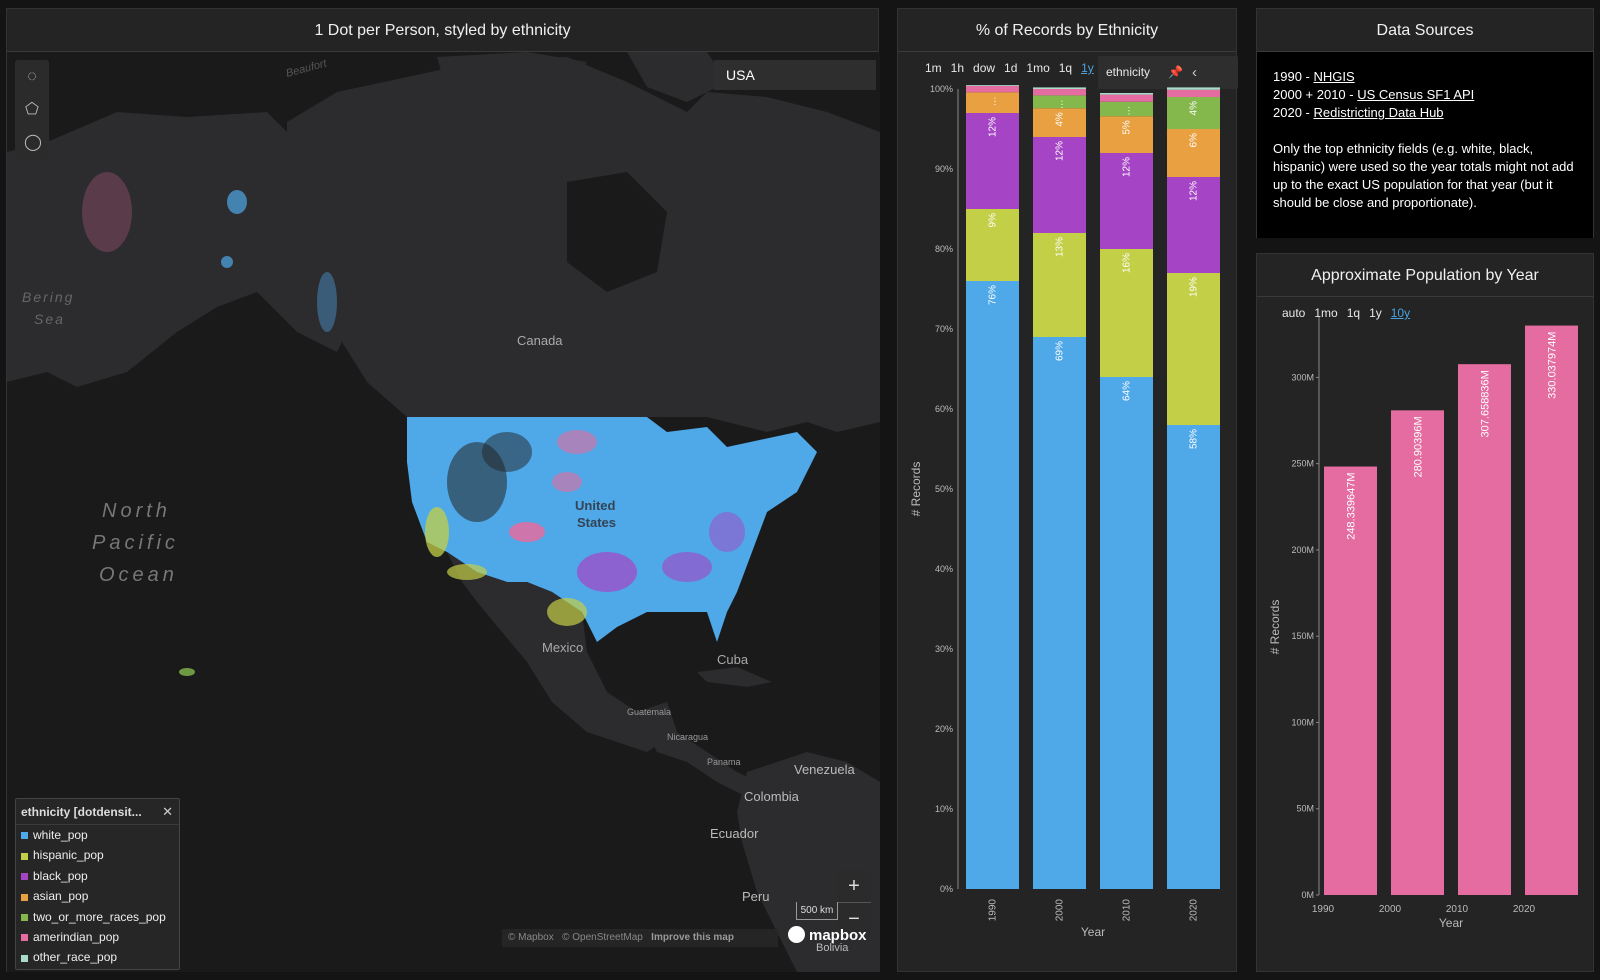 The height and width of the screenshot is (980, 1600). I want to click on y-tick-label: 30%, so click(944, 649).